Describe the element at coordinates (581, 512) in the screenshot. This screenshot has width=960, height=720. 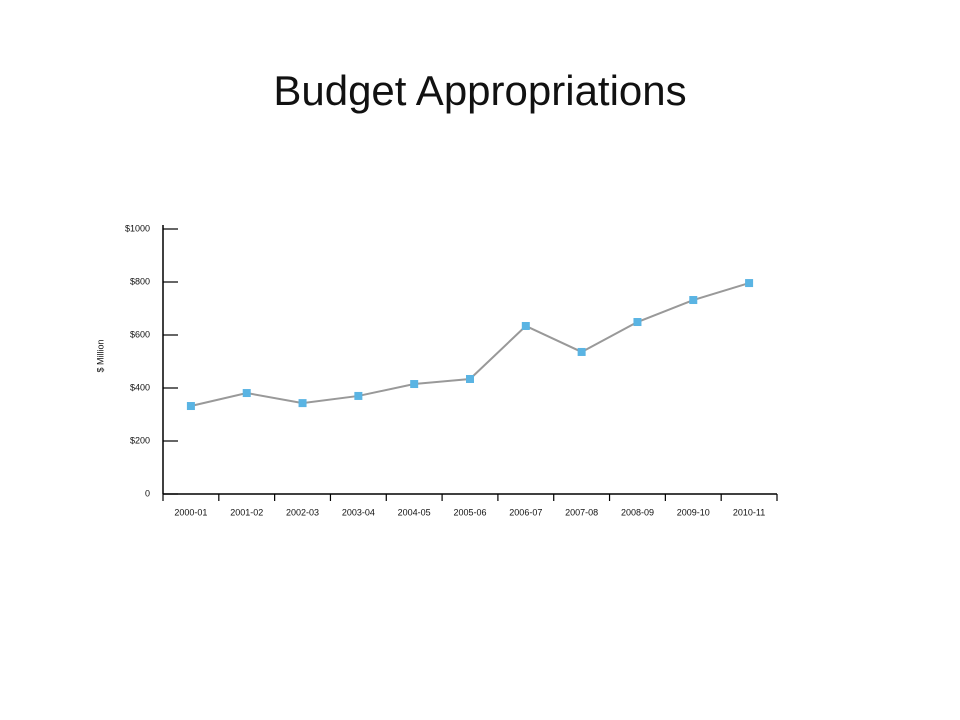
I see `x-tick-label: 2007-08` at that location.